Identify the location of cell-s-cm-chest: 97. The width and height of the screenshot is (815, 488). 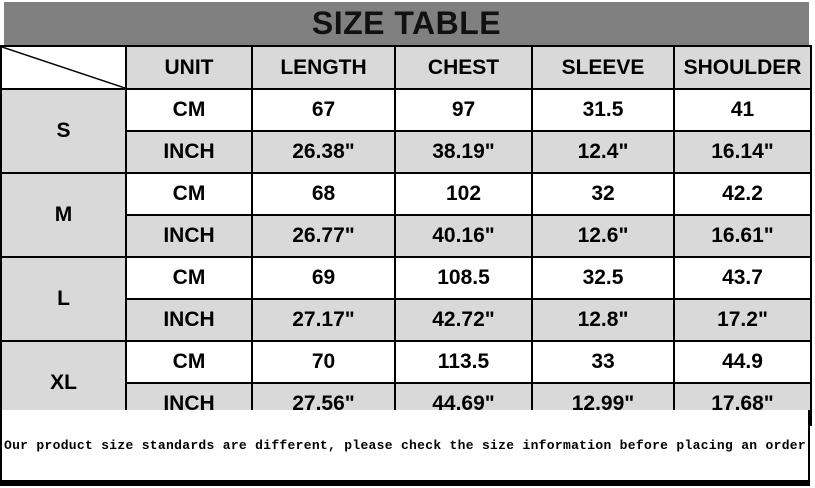
(463, 110).